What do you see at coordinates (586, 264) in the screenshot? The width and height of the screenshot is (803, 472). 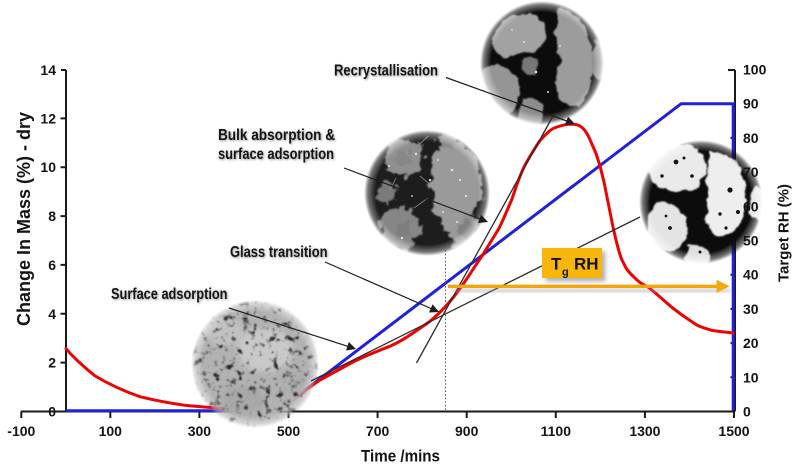 I see `svg-text: RH` at bounding box center [586, 264].